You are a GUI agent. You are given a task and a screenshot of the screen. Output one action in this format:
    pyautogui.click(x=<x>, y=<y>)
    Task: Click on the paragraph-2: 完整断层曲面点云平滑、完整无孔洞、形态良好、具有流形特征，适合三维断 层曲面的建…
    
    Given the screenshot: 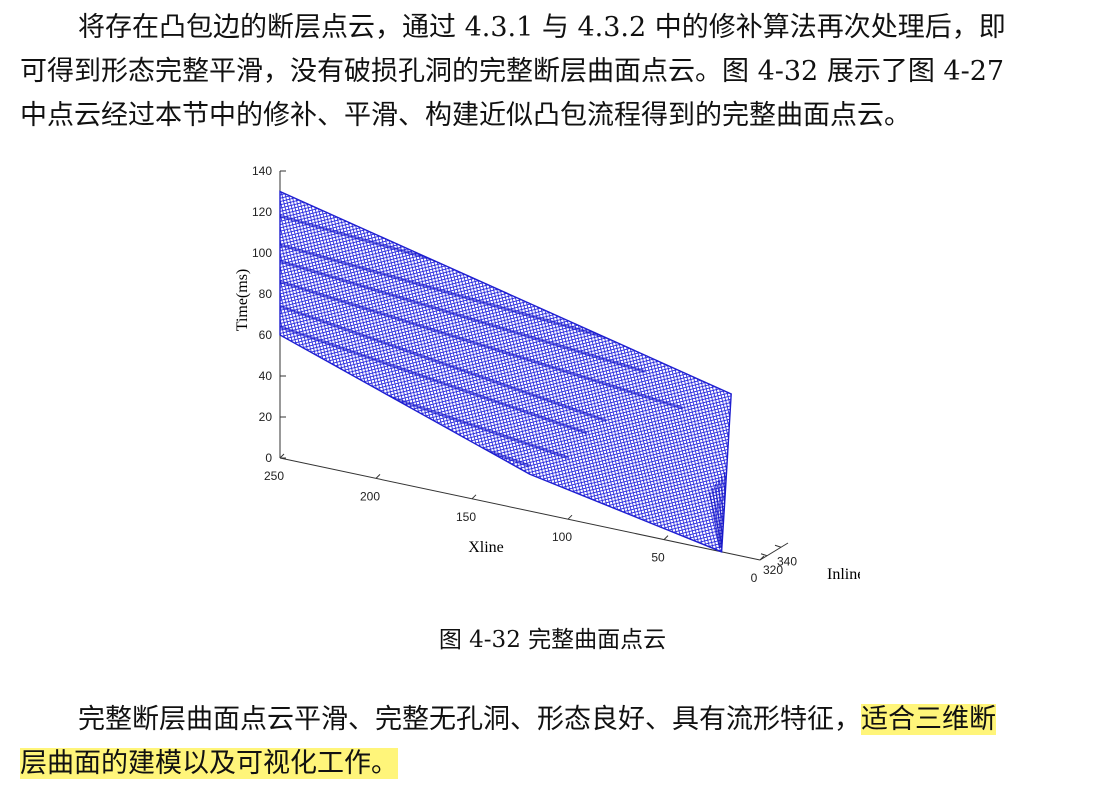 What is the action you would take?
    pyautogui.click(x=555, y=742)
    